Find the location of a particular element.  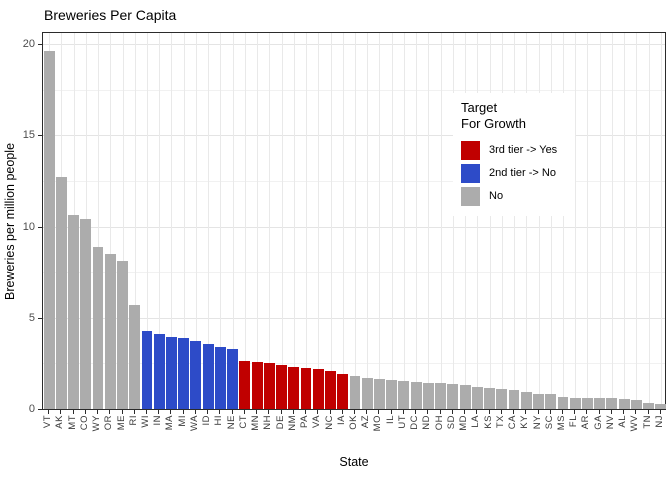

x-tick-label: FL is located at coordinates (574, 421).